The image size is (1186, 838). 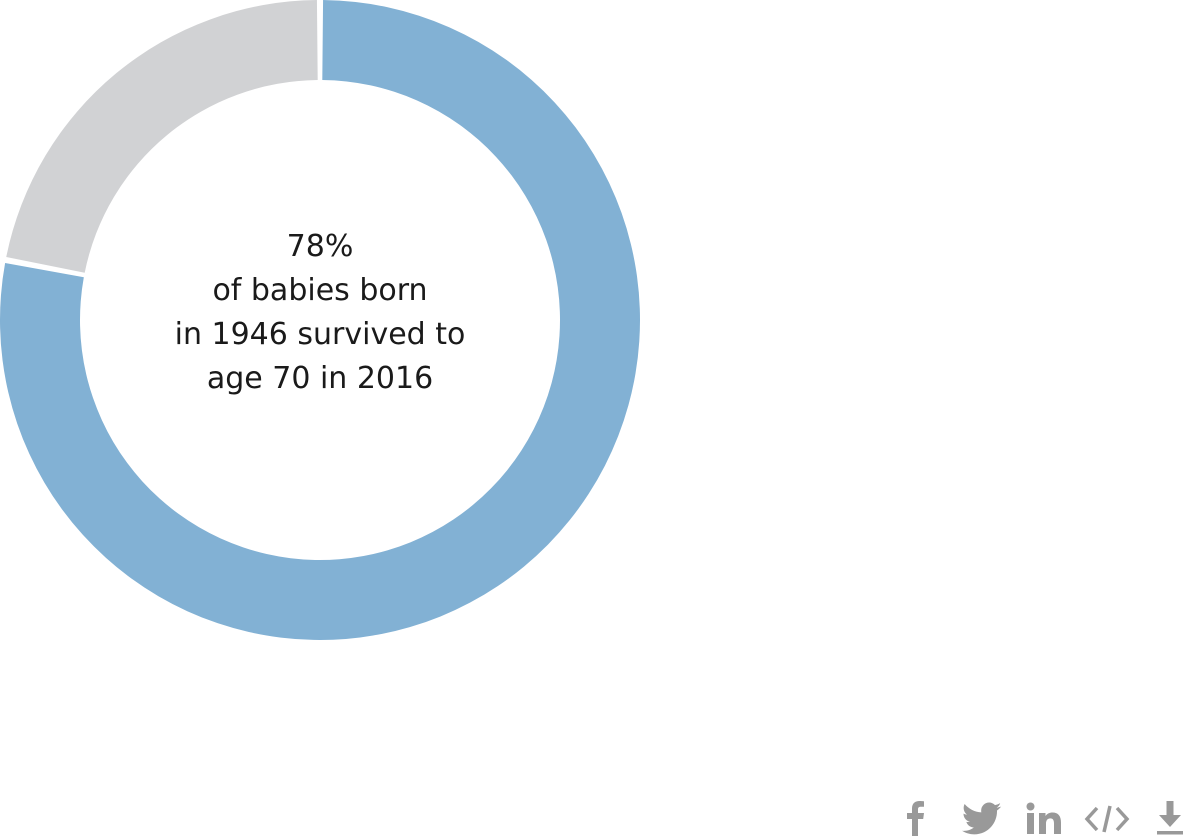 What do you see at coordinates (1107, 819) in the screenshot?
I see `embed-code-icon` at bounding box center [1107, 819].